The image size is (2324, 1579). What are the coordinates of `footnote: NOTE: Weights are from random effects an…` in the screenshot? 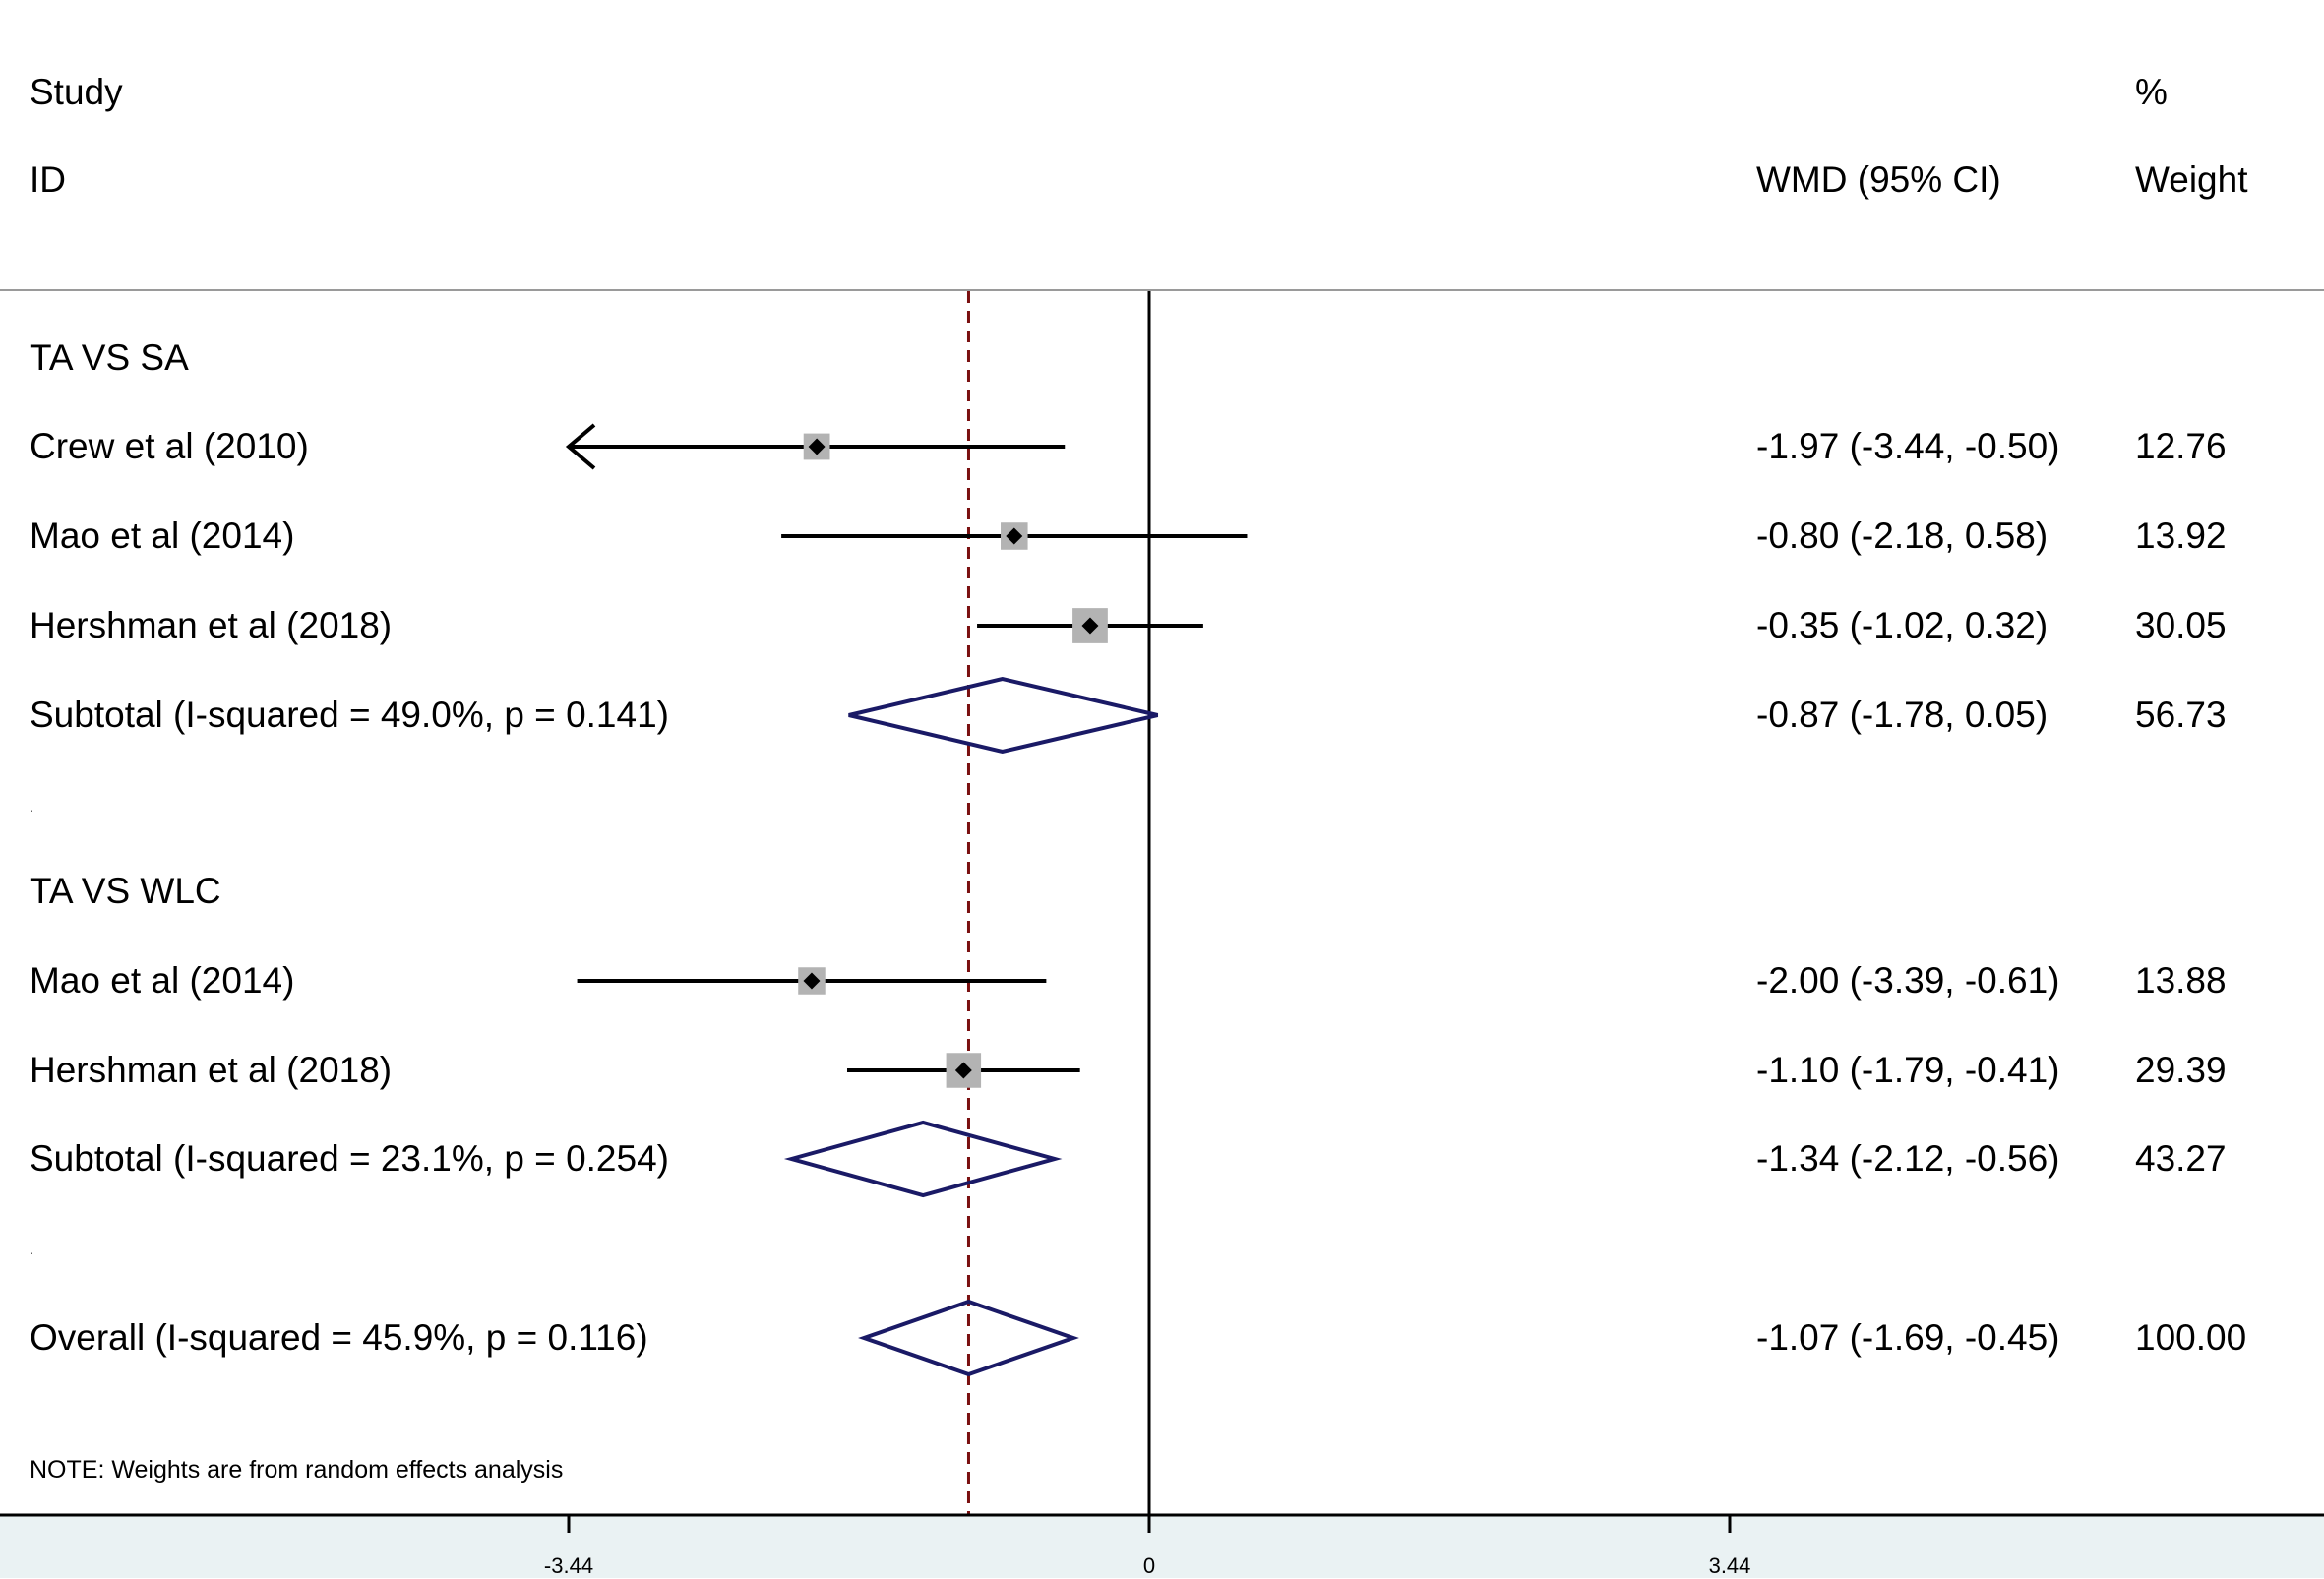 It's located at (297, 1470).